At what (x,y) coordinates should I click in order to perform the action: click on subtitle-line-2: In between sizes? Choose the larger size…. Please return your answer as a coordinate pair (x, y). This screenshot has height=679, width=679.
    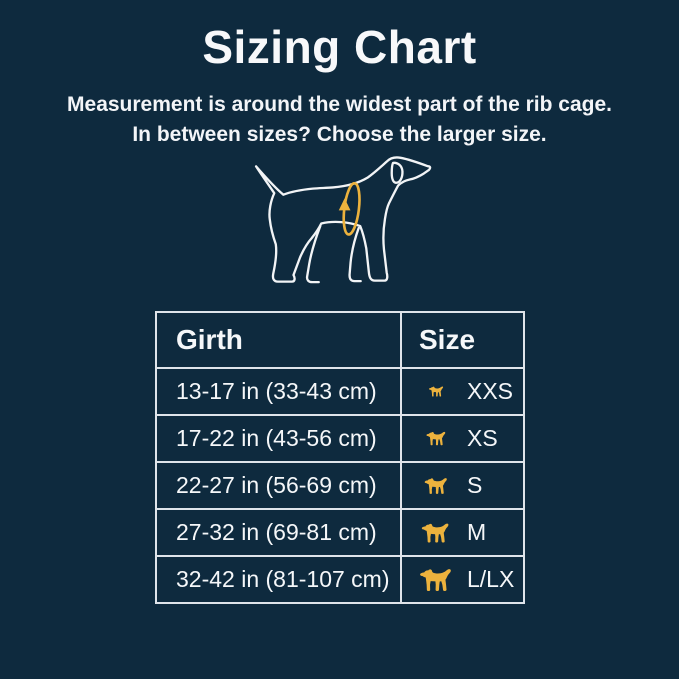
    Looking at the image, I should click on (339, 134).